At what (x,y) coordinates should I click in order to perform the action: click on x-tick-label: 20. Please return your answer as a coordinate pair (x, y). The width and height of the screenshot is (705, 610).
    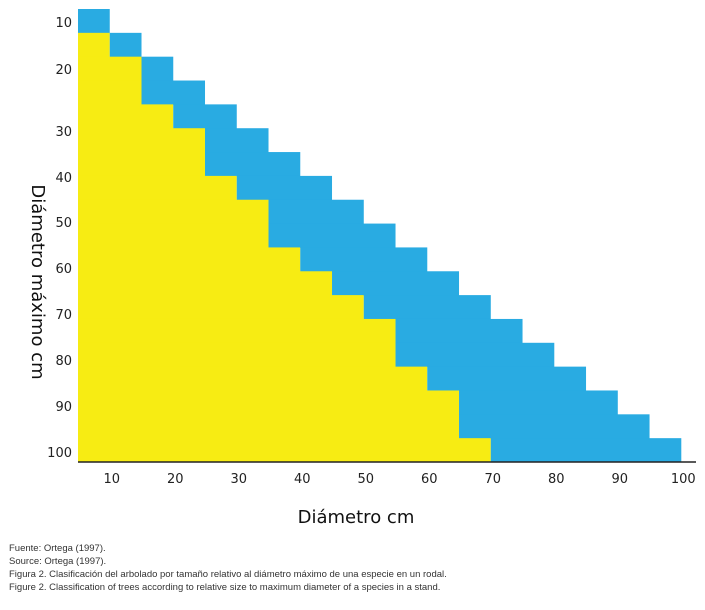
    Looking at the image, I should click on (175, 479).